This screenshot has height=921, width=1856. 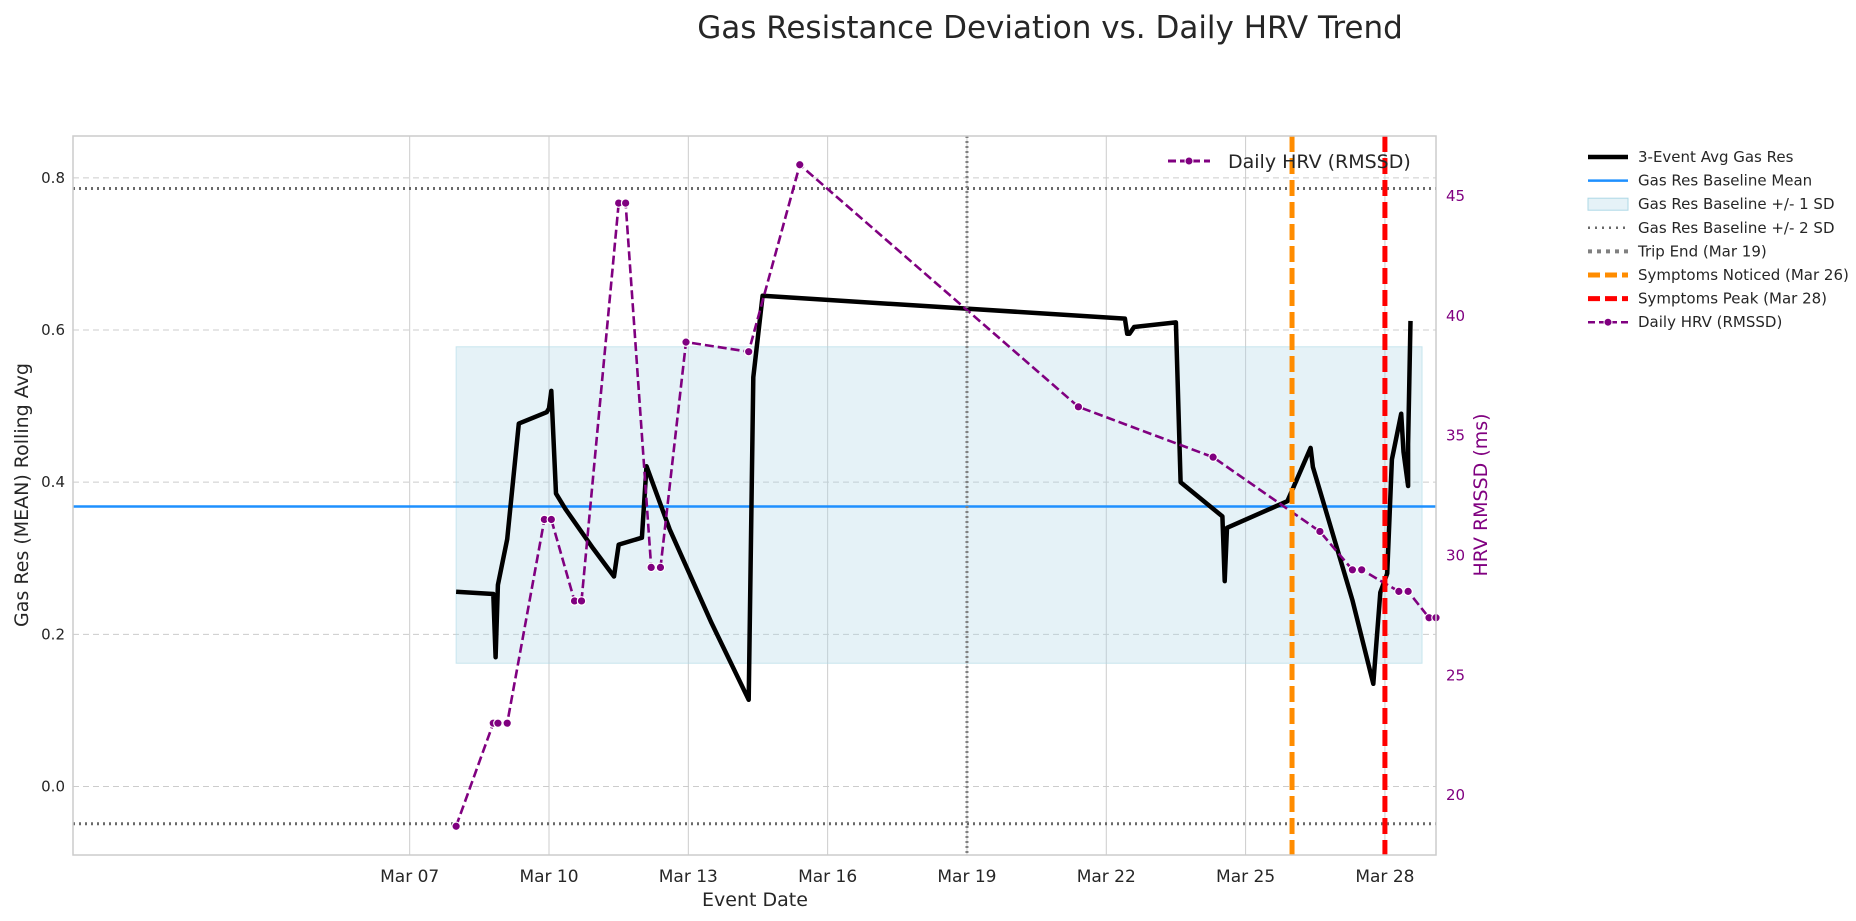 I want to click on y-axis: 0.0 0.2 0.4 0.6 0.8, so click(x=53, y=482).